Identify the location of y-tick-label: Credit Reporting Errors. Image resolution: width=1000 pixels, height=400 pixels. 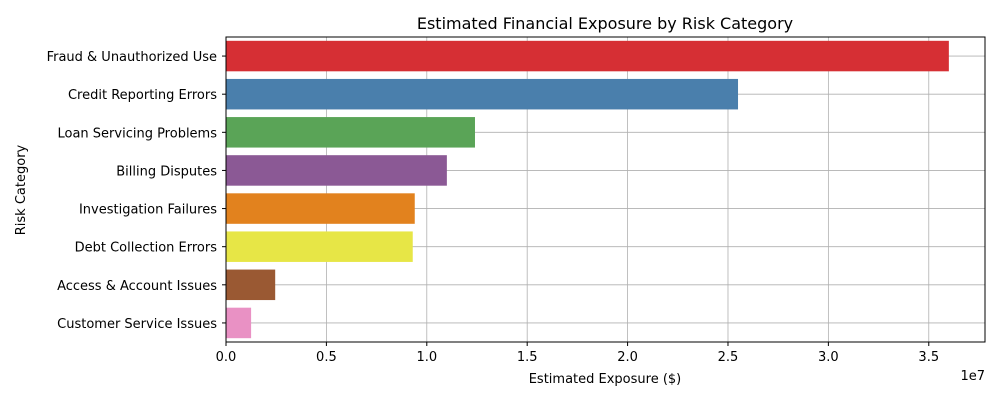
(142, 95).